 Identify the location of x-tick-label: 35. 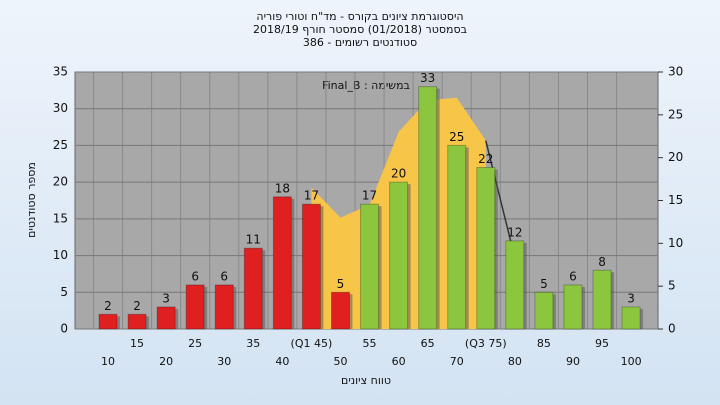
(253, 343).